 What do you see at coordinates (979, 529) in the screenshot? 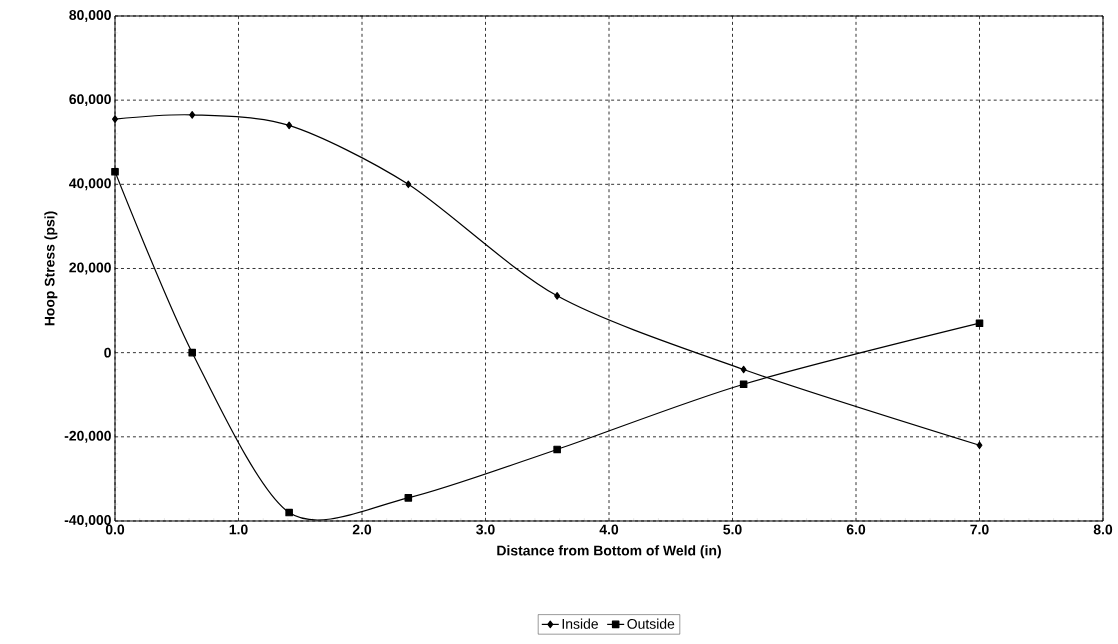
I see `x-tick-label: 7.0` at bounding box center [979, 529].